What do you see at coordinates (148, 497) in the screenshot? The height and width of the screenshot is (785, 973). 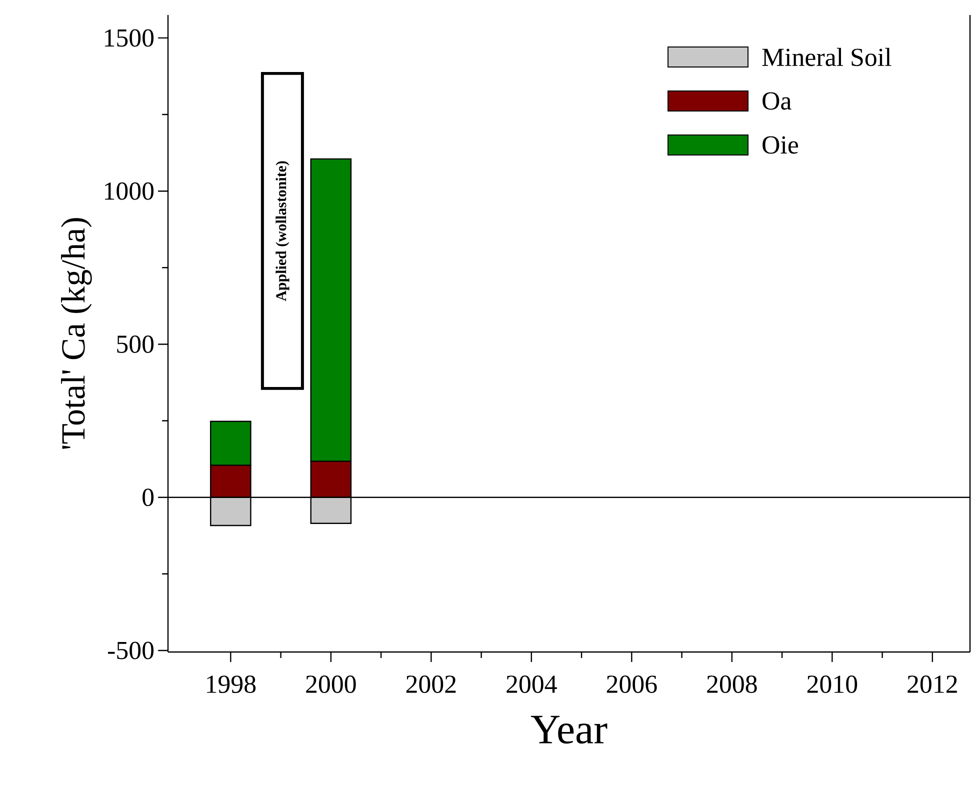 I see `y-tick-label: 0` at bounding box center [148, 497].